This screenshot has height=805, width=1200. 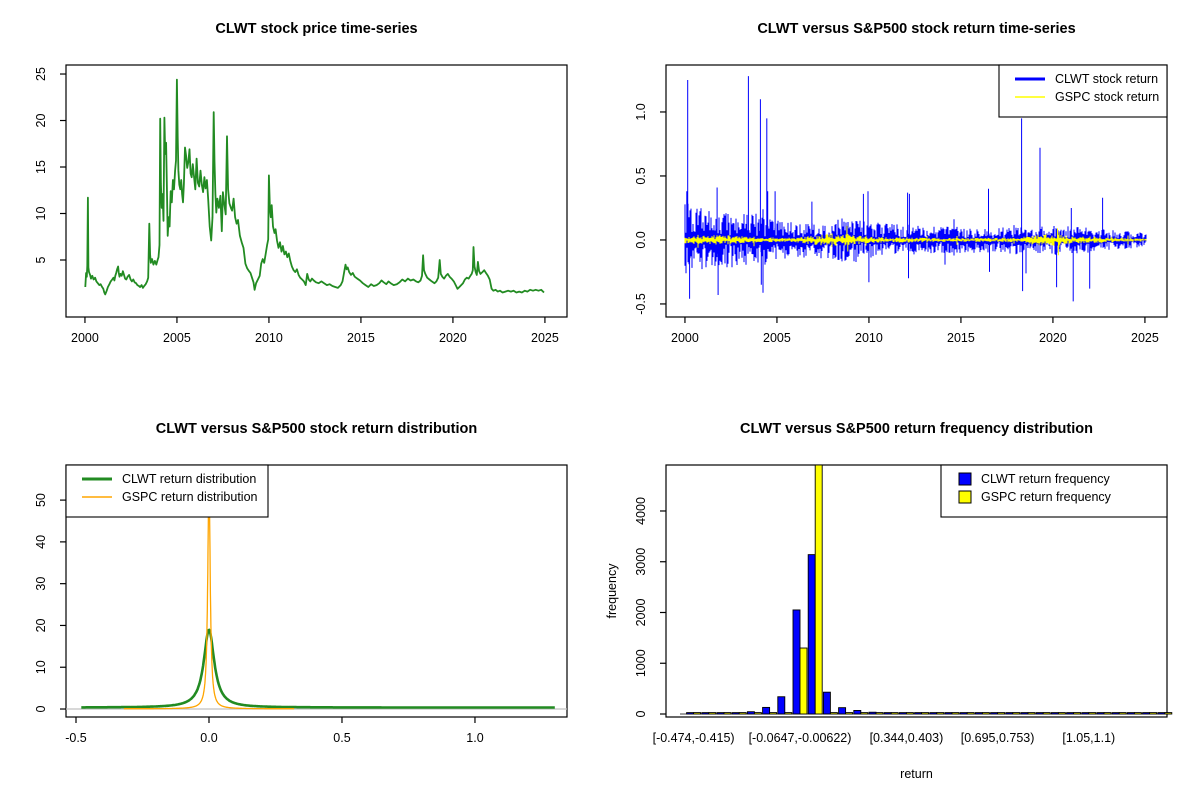 I want to click on bin-label: [0.695,0.753), so click(x=998, y=738).